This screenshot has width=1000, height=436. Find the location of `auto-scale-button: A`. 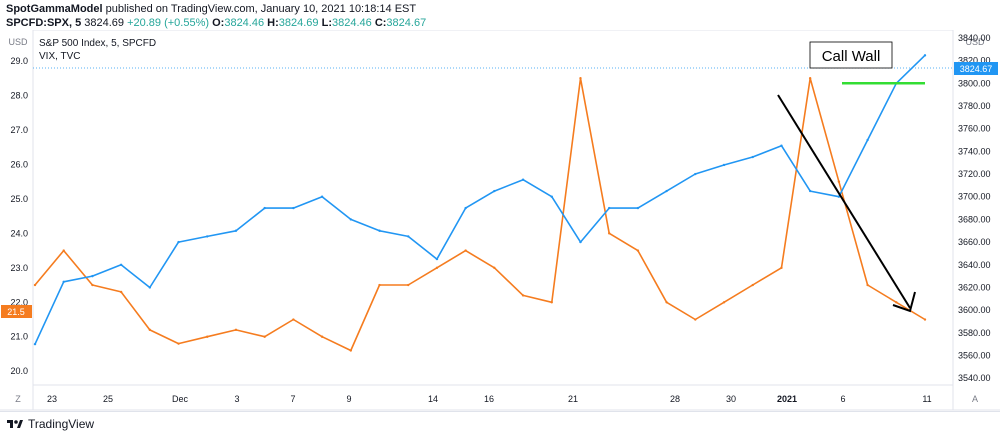

auto-scale-button: A is located at coordinates (975, 399).